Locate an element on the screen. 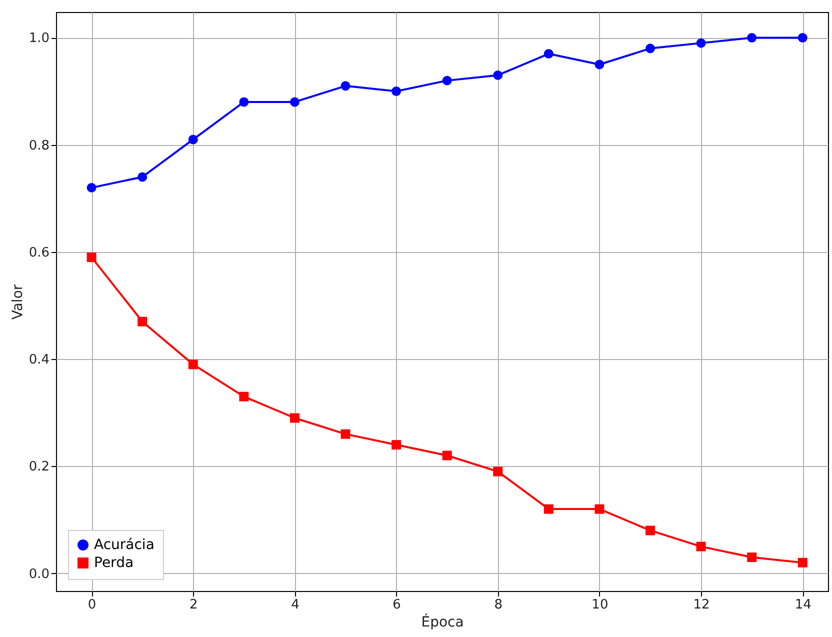 The image size is (832, 637). y-tick-label: 1.0 is located at coordinates (39, 38).